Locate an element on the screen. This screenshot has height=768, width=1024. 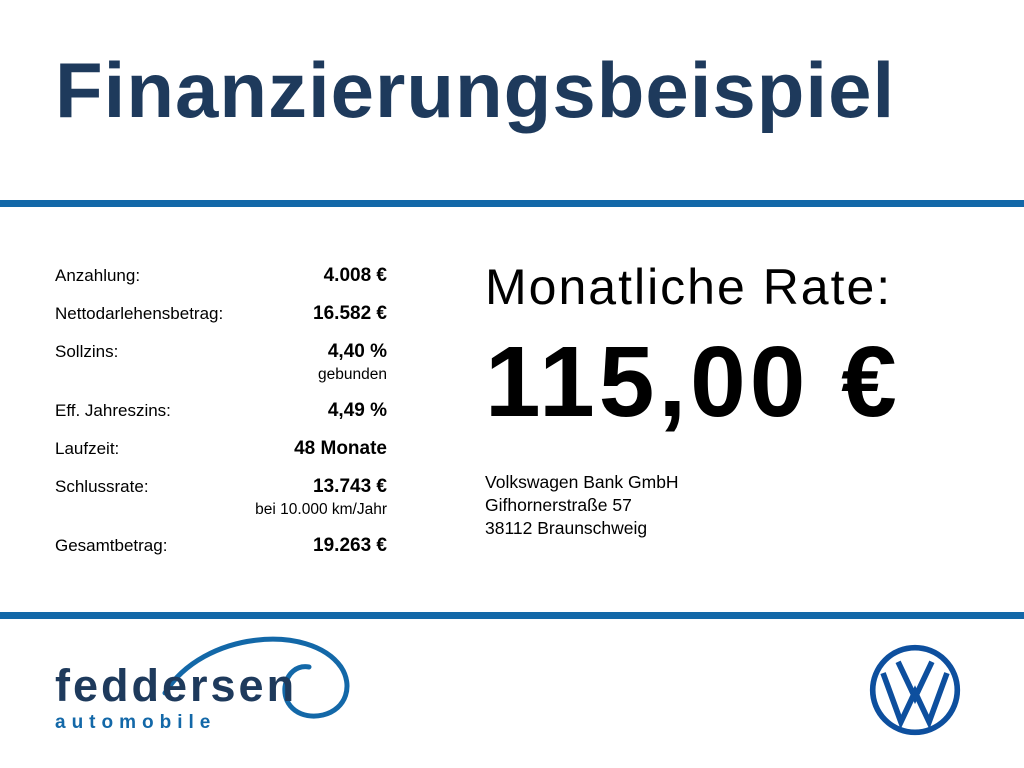
dealer-subtitle: automobile is located at coordinates (136, 722).